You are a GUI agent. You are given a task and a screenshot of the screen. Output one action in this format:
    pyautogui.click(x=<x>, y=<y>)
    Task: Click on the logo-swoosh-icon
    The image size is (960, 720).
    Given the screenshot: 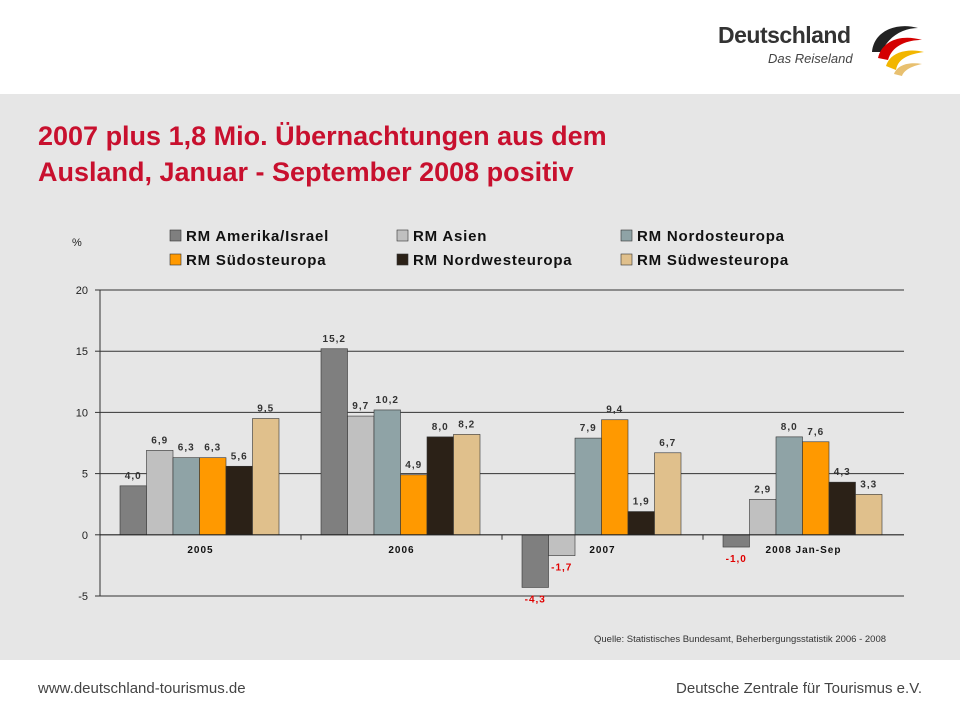 What is the action you would take?
    pyautogui.click(x=898, y=51)
    